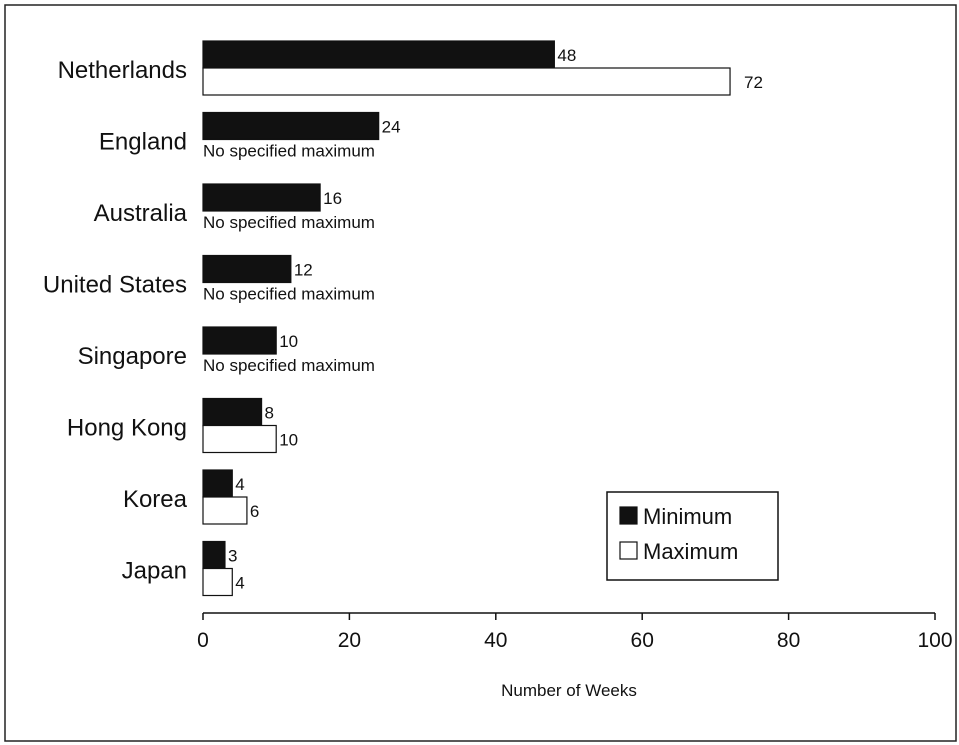 The image size is (959, 745). I want to click on x-tick-label: 80, so click(788, 640).